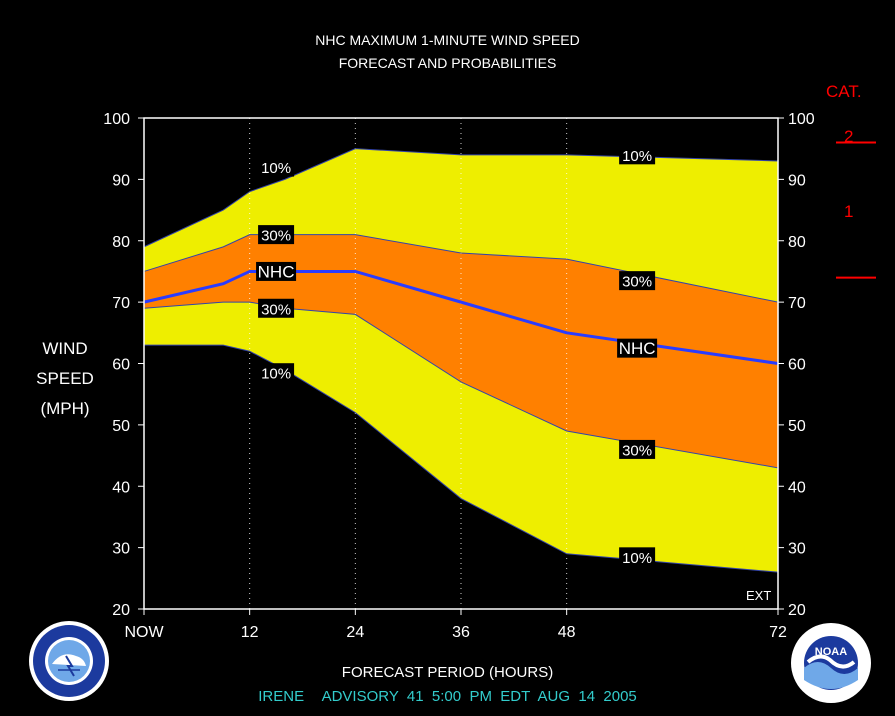  What do you see at coordinates (116, 119) in the screenshot?
I see `y-tick-label-left: 100` at bounding box center [116, 119].